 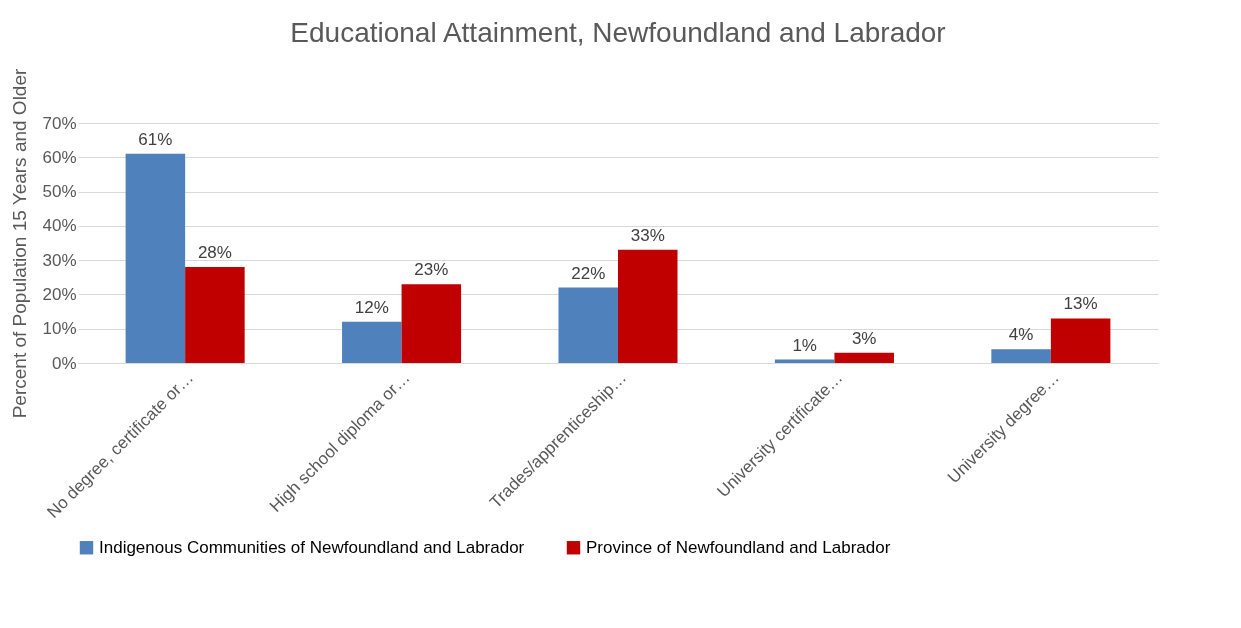 I want to click on data-label: 3%, so click(x=864, y=338).